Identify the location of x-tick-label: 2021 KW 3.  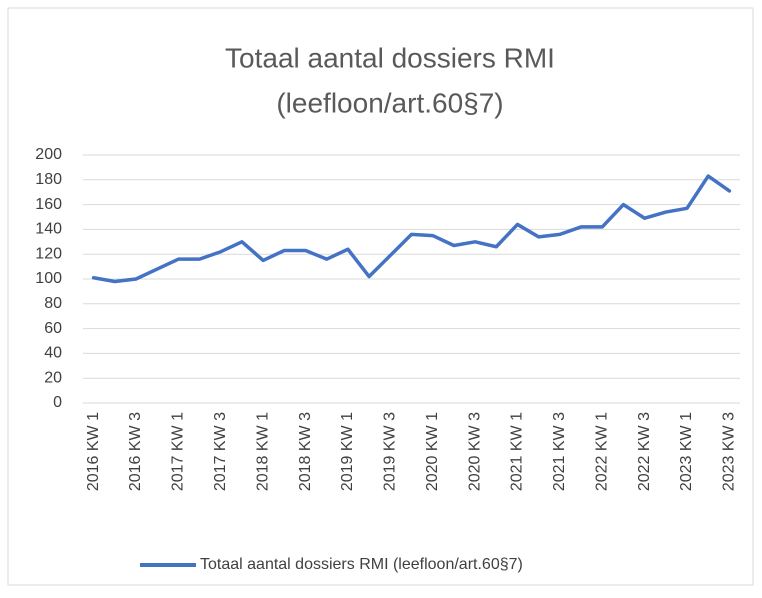
(559, 451).